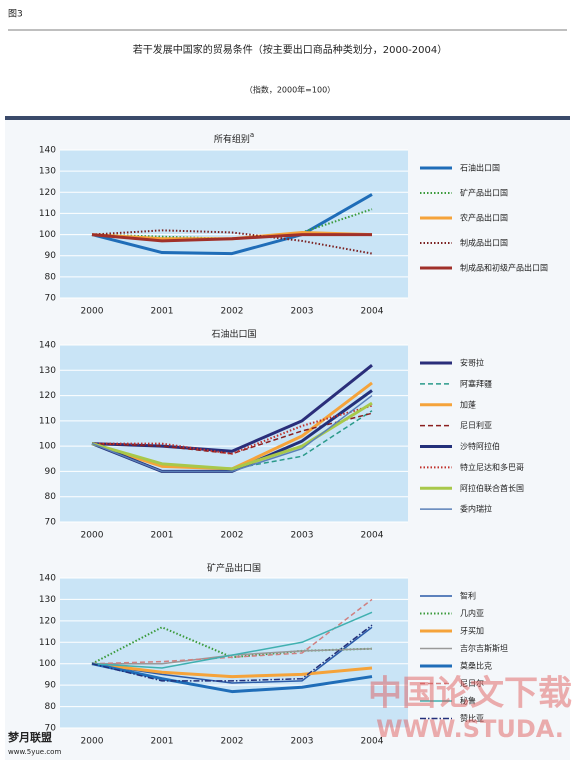  What do you see at coordinates (472, 363) in the screenshot?
I see `legend-label: 安哥拉` at bounding box center [472, 363].